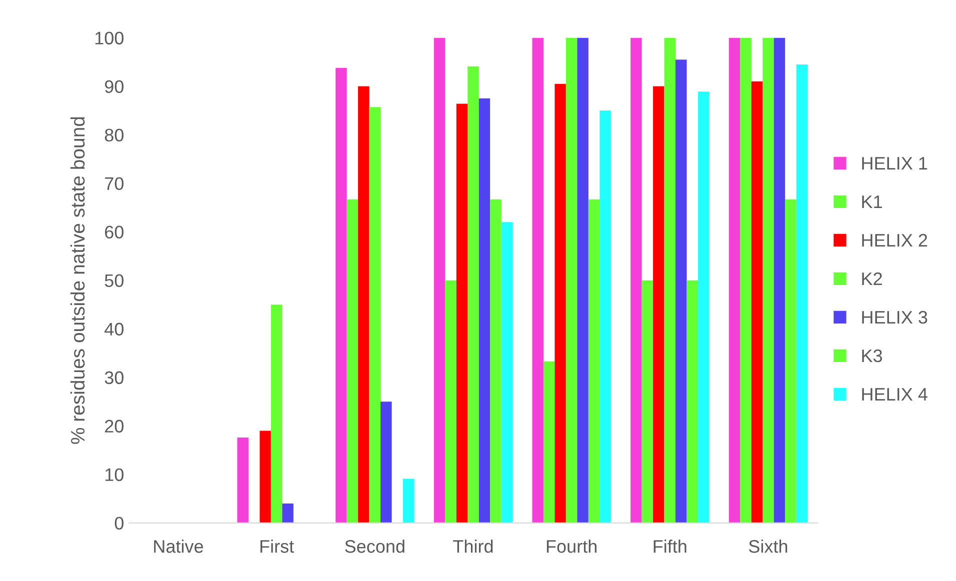  What do you see at coordinates (77, 280) in the screenshot?
I see `y-axis-title: % residues outside native state bound` at bounding box center [77, 280].